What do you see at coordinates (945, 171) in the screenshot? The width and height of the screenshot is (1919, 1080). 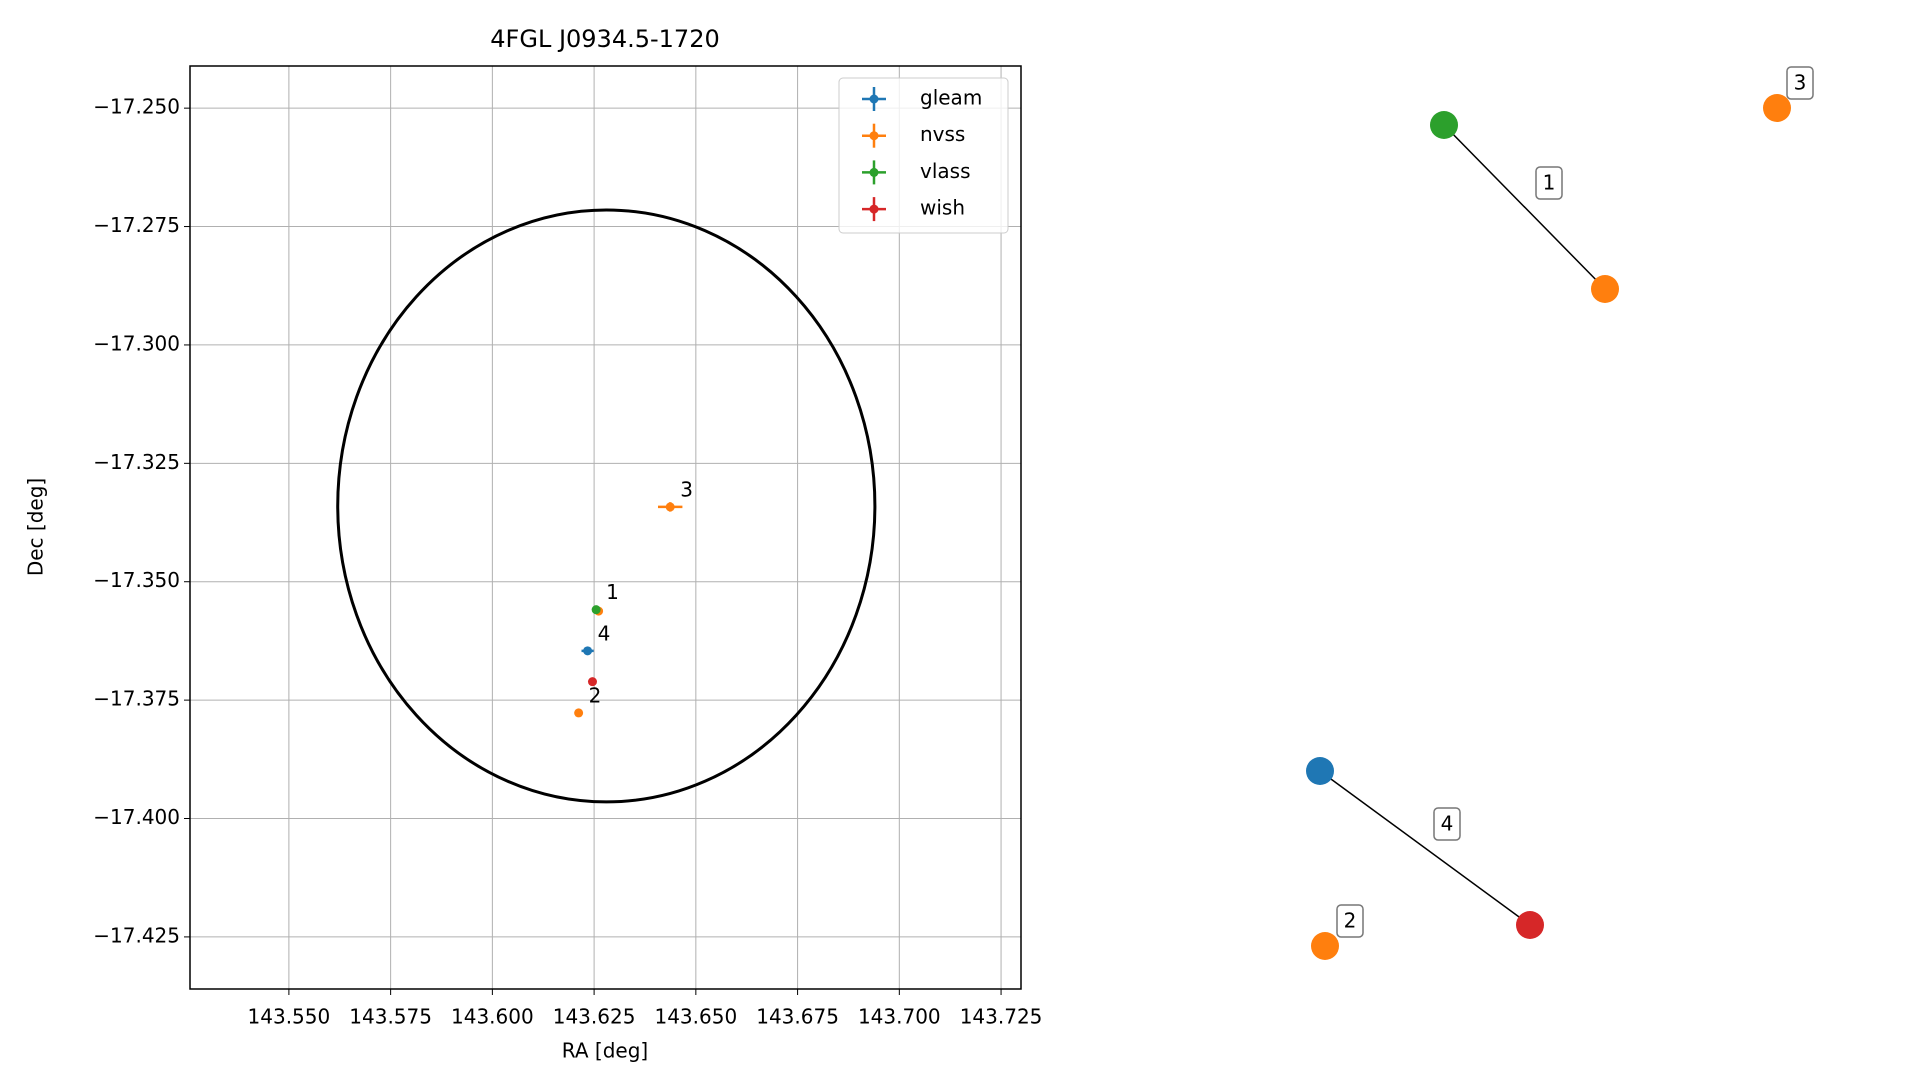 I see `legend-label: vlass` at bounding box center [945, 171].